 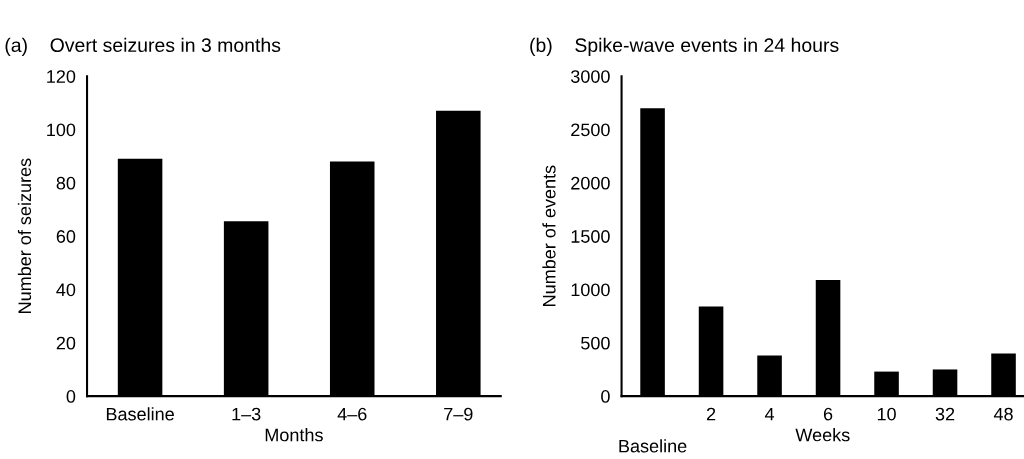 I want to click on y-tick-label: 3000, so click(x=590, y=76).